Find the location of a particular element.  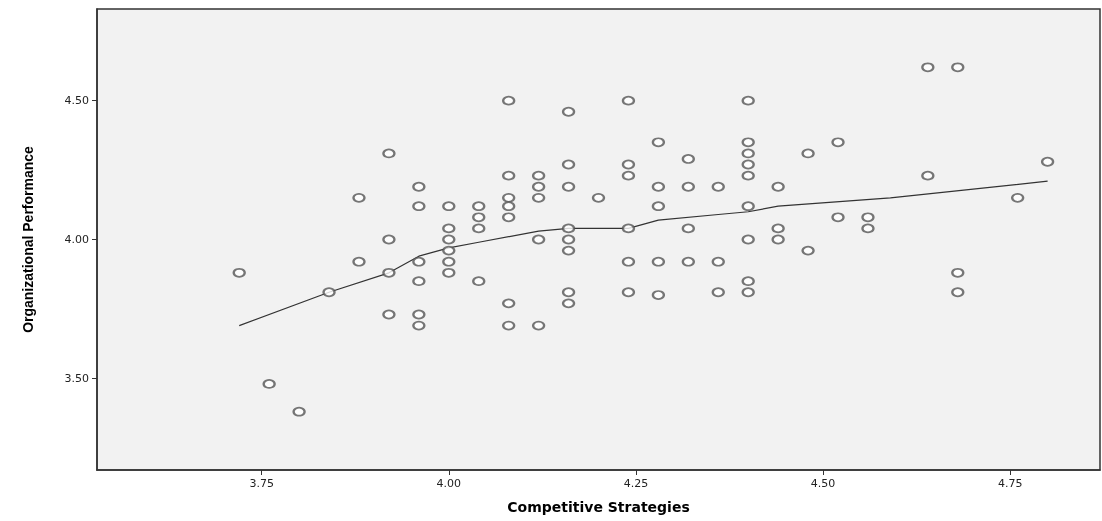

x-tick-label: 3.75 is located at coordinates (261, 483).